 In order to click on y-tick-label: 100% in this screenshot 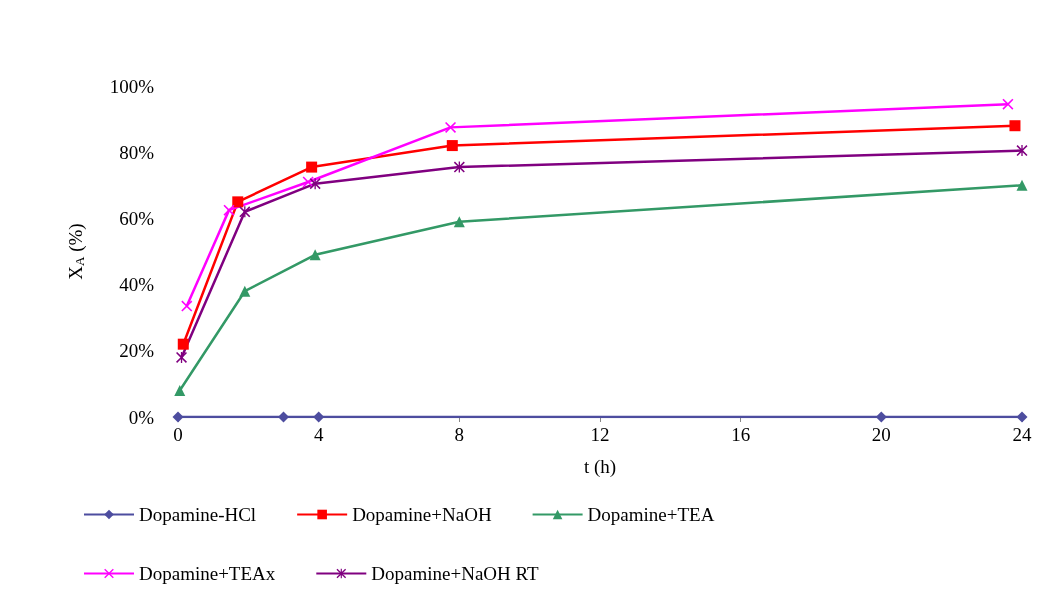, I will do `click(132, 86)`.